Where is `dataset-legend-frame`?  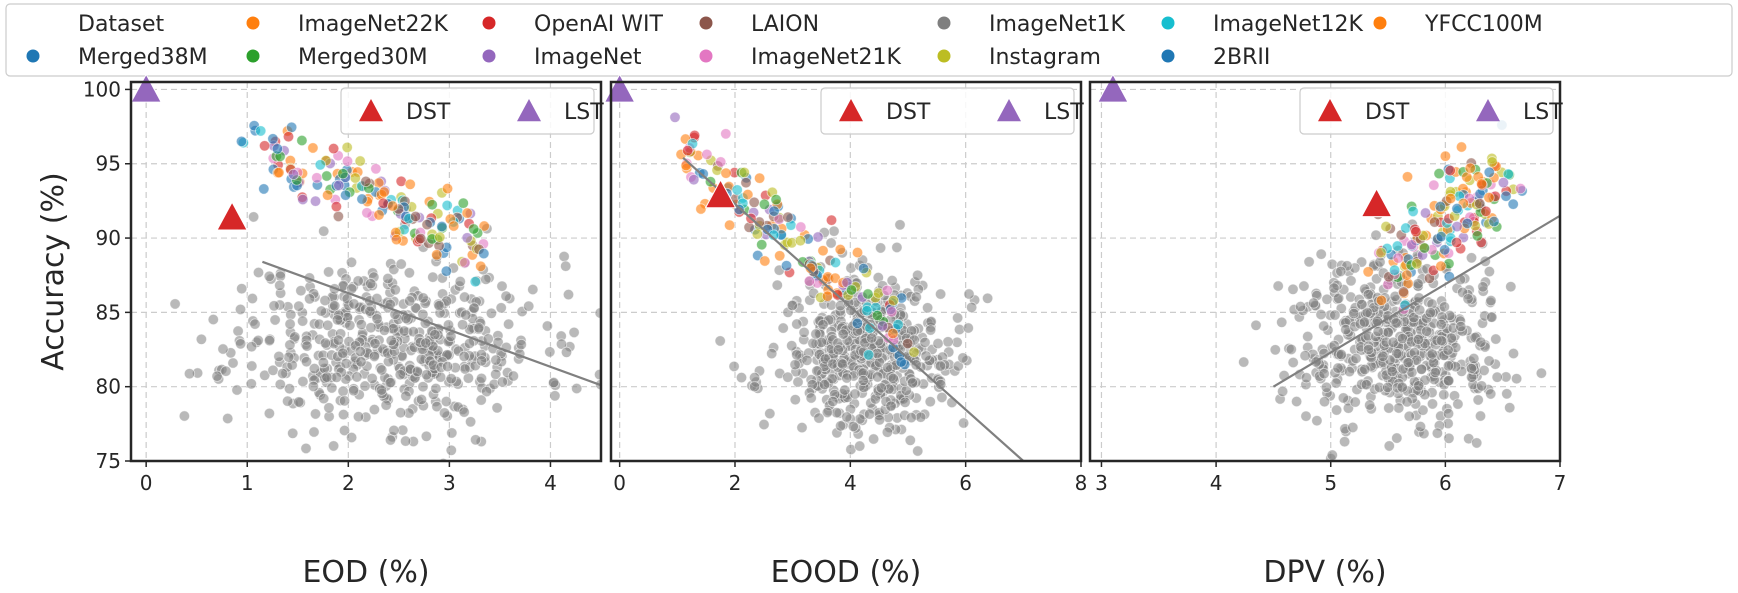
dataset-legend-frame is located at coordinates (869, 40).